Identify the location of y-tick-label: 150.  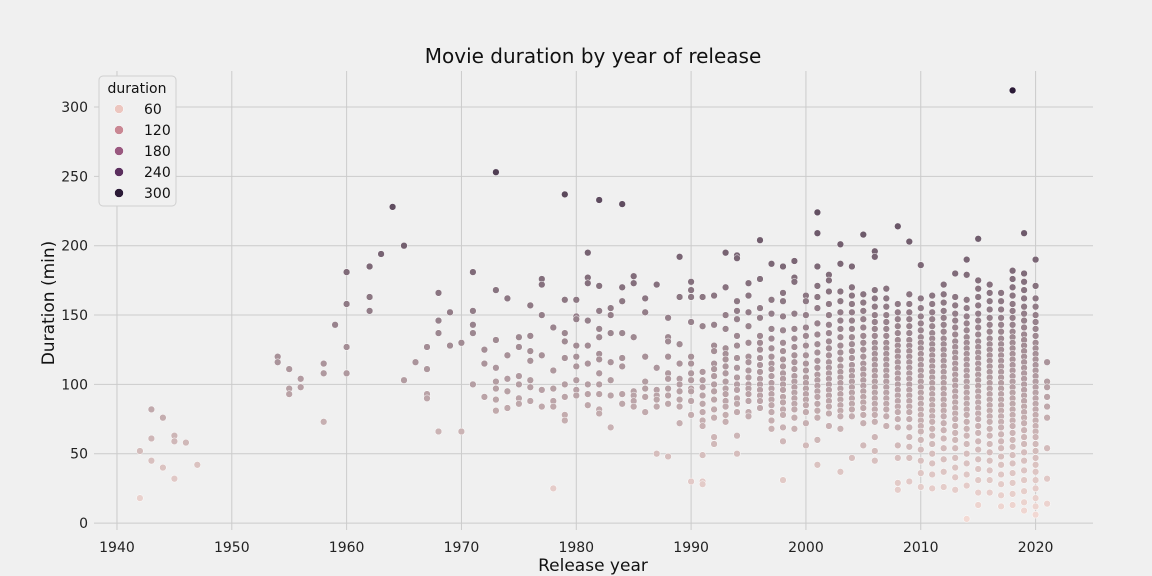
(74, 316).